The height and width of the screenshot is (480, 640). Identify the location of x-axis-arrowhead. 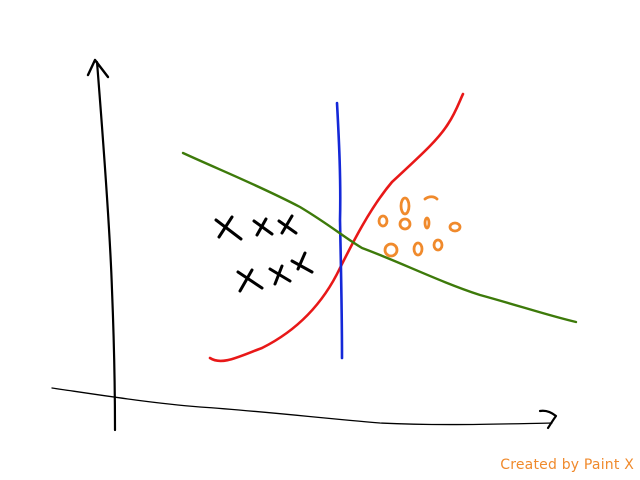
(548, 419).